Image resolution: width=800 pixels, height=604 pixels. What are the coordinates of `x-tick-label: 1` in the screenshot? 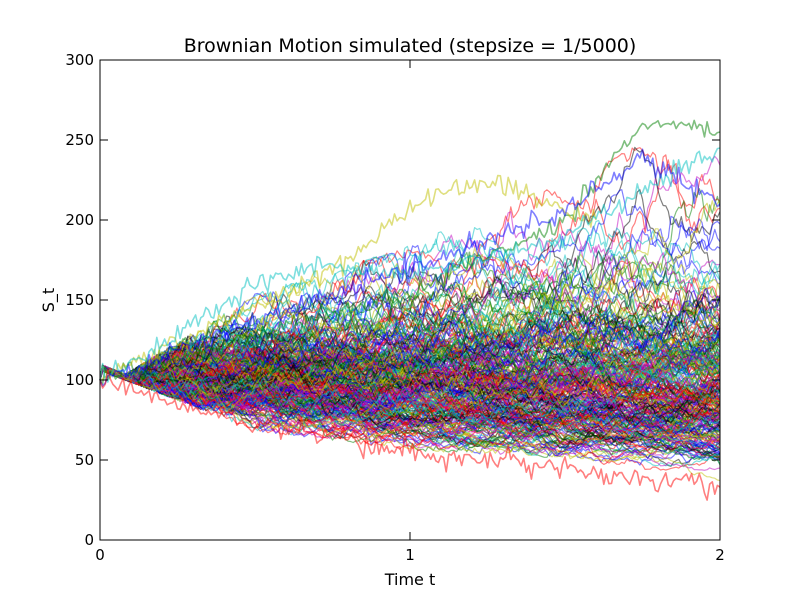 It's located at (410, 555).